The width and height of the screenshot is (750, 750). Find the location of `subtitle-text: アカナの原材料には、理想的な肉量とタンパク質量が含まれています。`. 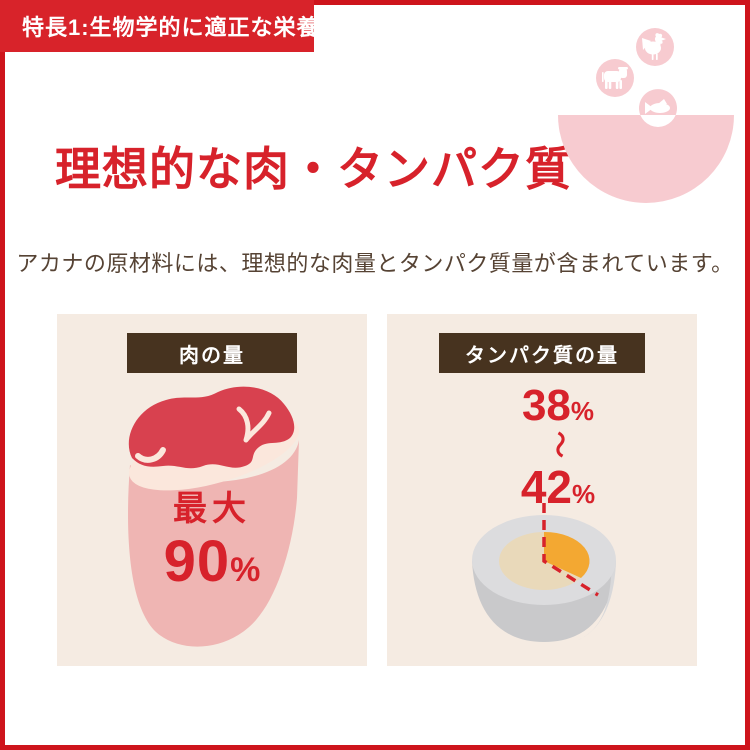

subtitle-text: アカナの原材料には、理想的な肉量とタンパク質量が含まれています。 is located at coordinates (375, 263).